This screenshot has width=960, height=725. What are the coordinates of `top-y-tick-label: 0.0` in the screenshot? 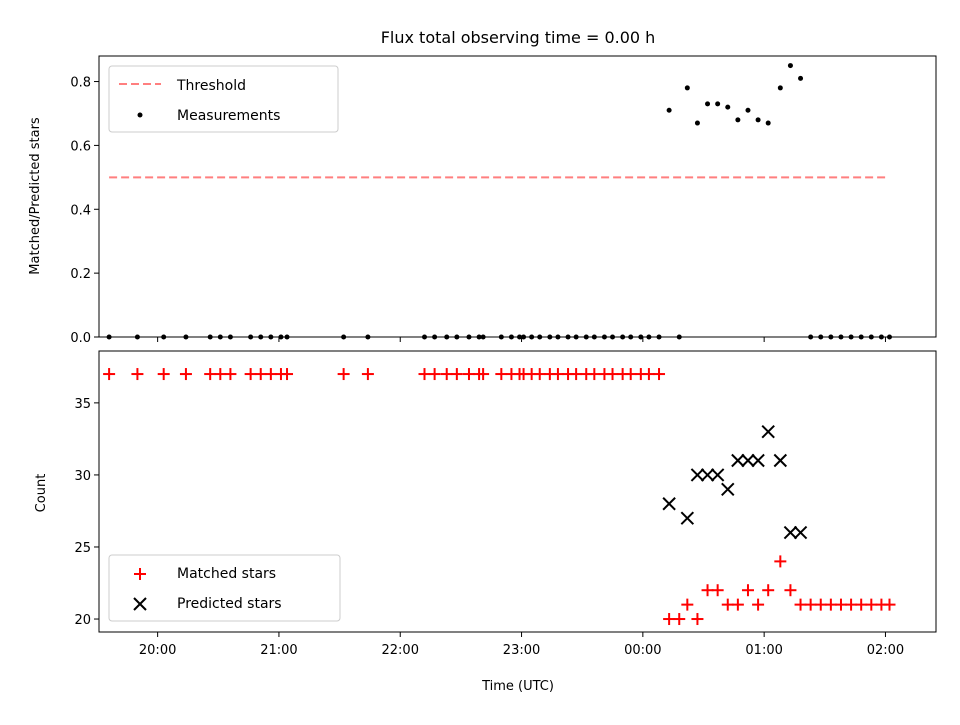 It's located at (80, 338).